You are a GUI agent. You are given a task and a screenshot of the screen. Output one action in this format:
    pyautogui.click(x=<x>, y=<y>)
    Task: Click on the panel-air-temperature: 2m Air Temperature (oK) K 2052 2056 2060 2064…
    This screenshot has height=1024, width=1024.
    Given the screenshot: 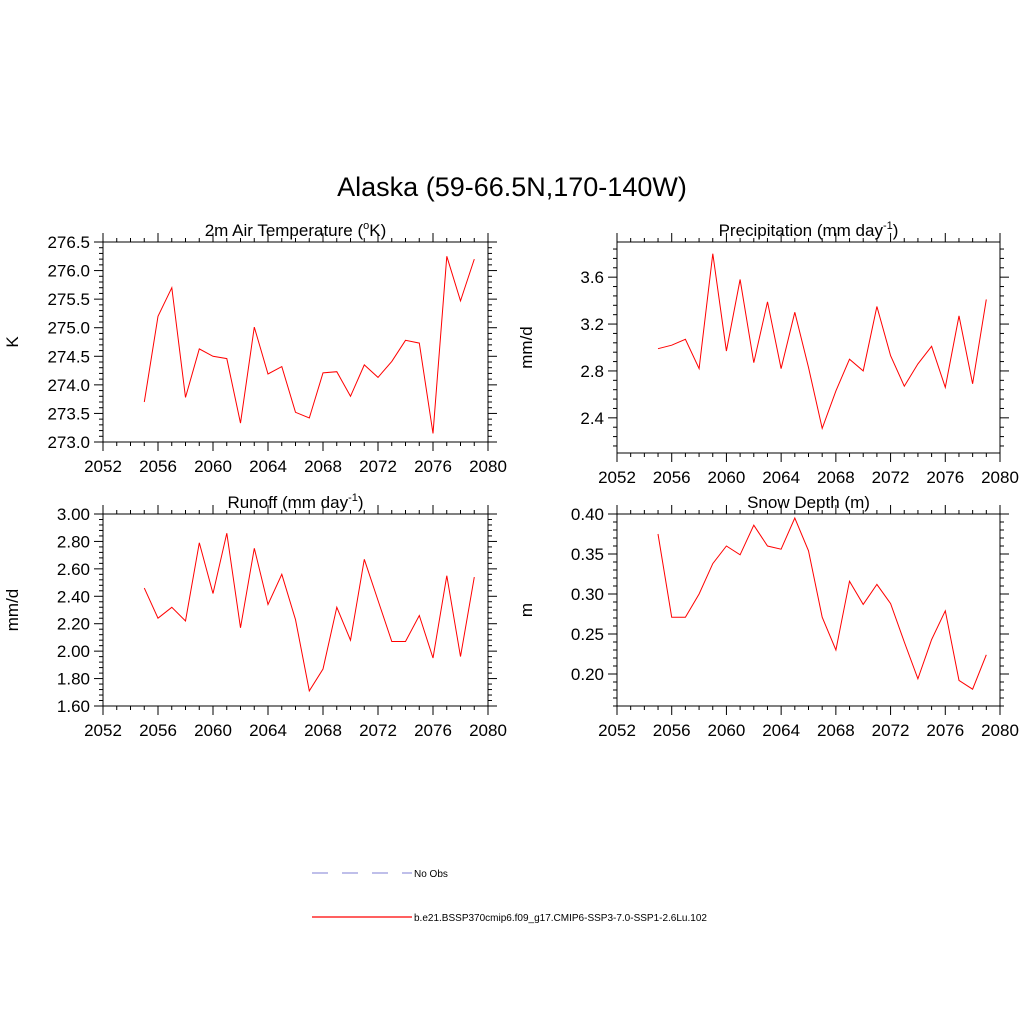 What is the action you would take?
    pyautogui.click(x=255, y=348)
    